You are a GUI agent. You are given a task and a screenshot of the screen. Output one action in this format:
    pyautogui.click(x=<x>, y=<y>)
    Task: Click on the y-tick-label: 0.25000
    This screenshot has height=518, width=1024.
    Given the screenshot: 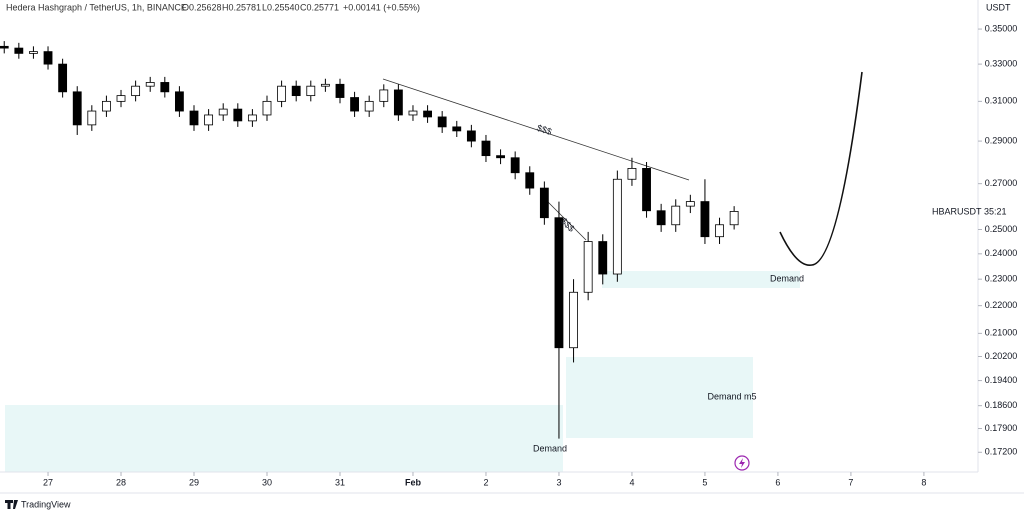 What is the action you would take?
    pyautogui.click(x=1001, y=229)
    